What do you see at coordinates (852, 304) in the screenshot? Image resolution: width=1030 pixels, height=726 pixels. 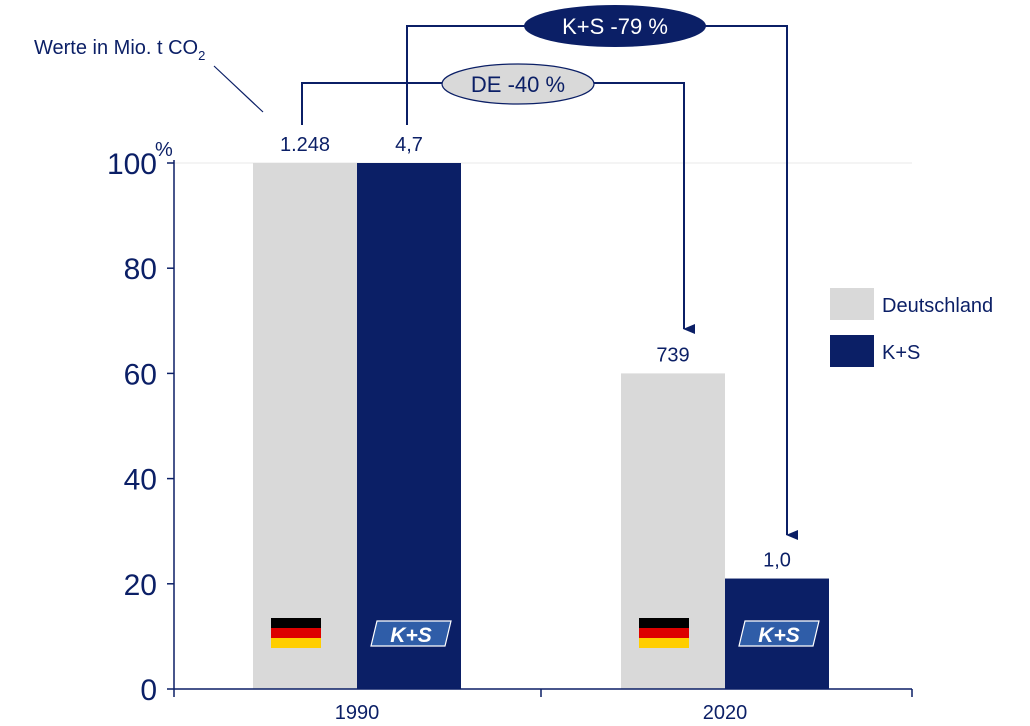 I see `legend-swatch-deutschland` at bounding box center [852, 304].